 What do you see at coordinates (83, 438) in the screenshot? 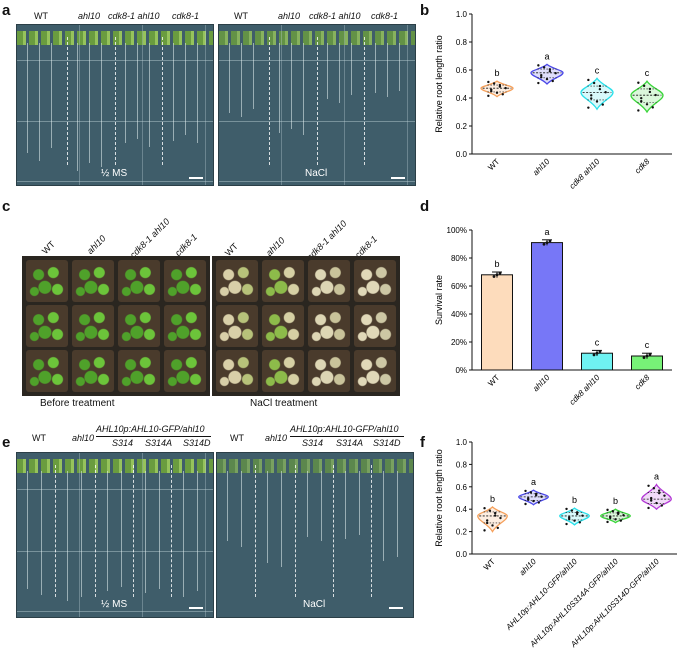
I see `e-left-header-ahl10: ahl10` at bounding box center [83, 438].